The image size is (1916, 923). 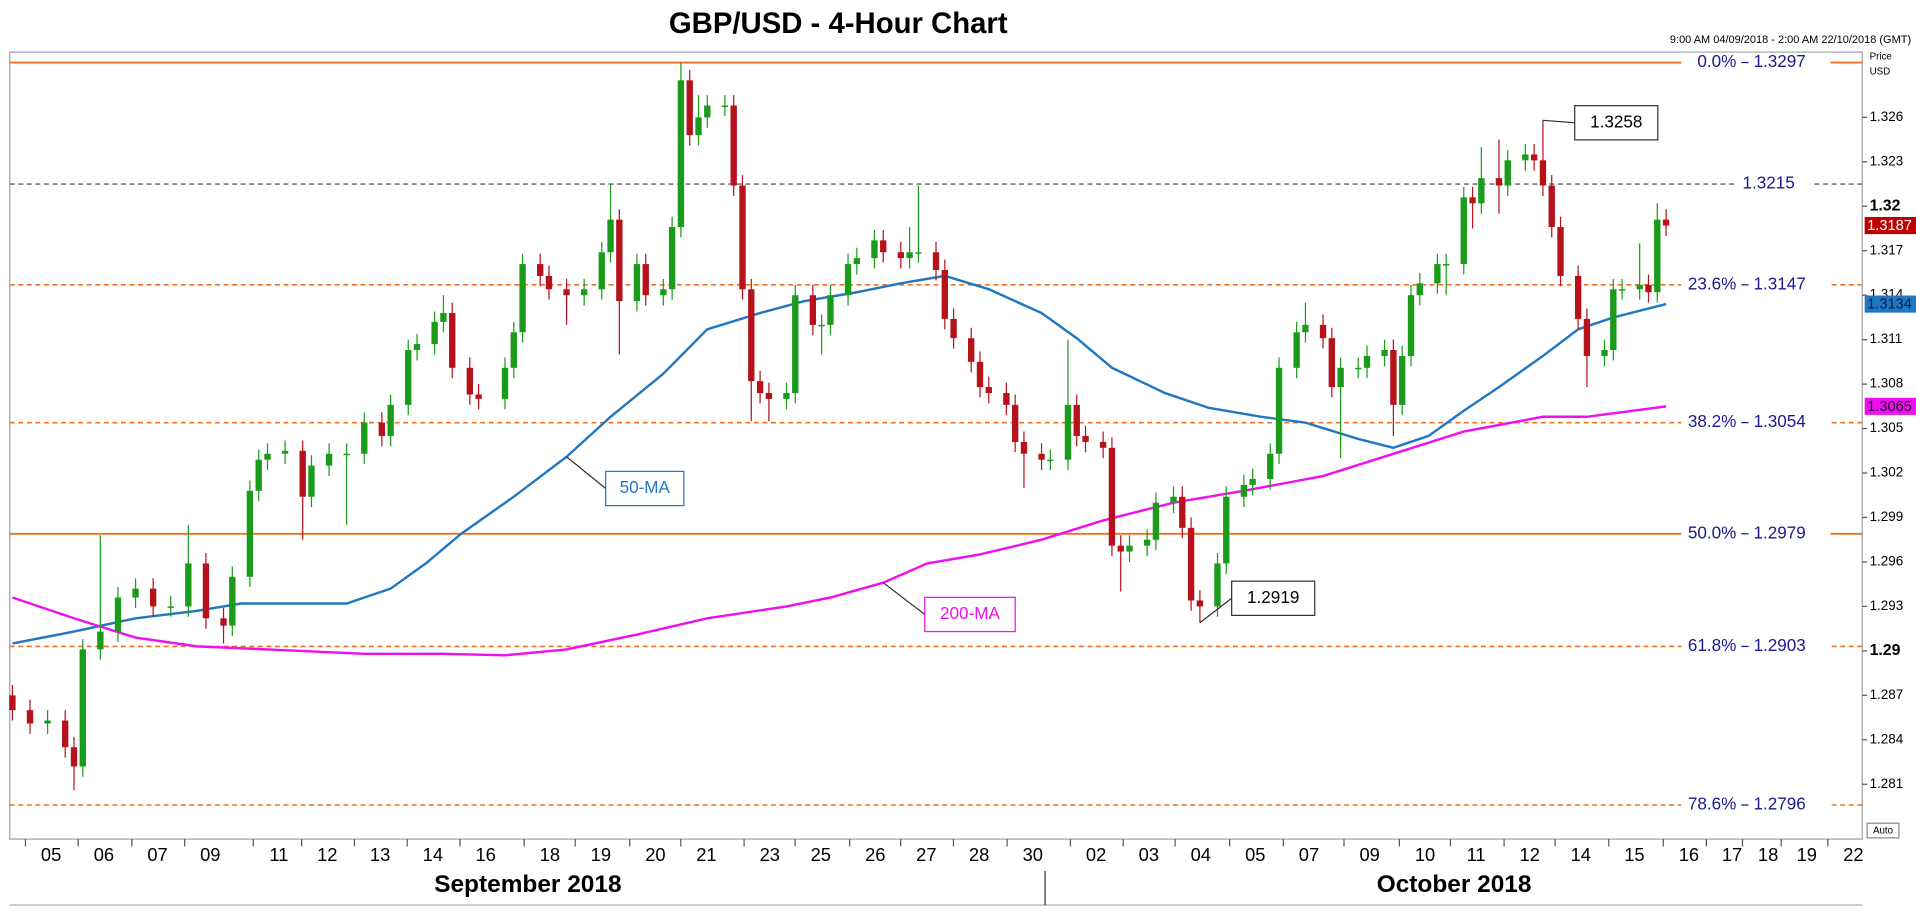 What do you see at coordinates (904, 598) in the screenshot?
I see `ma-label-leader` at bounding box center [904, 598].